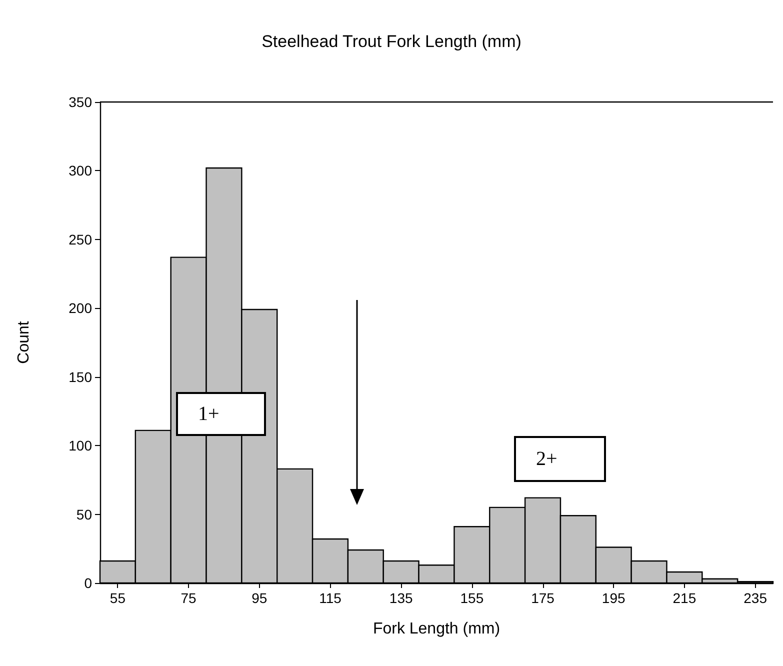 The image size is (783, 666). What do you see at coordinates (330, 598) in the screenshot?
I see `x-tick-label: 115` at bounding box center [330, 598].